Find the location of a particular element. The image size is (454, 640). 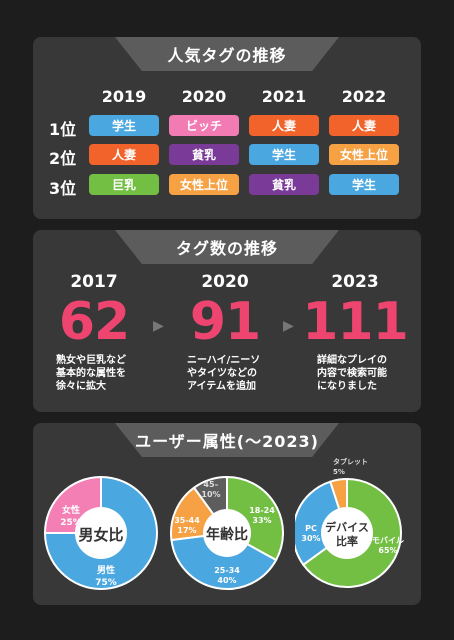

tag-count-title: タグ数の推移 is located at coordinates (227, 247).